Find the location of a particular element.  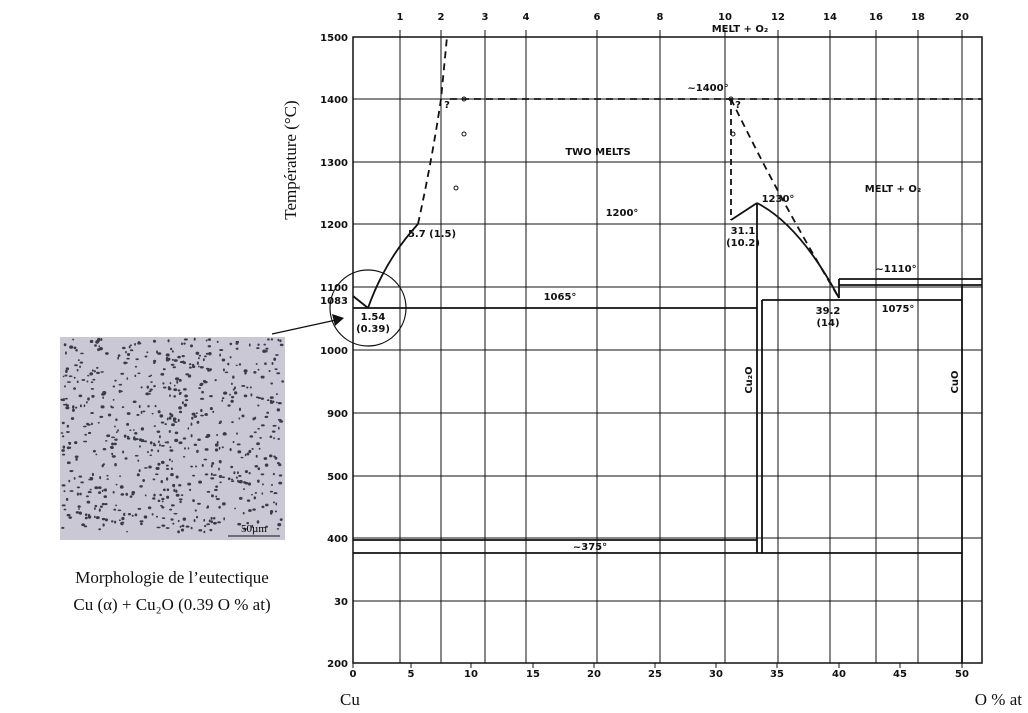

annotation: (10.2) is located at coordinates (743, 243).